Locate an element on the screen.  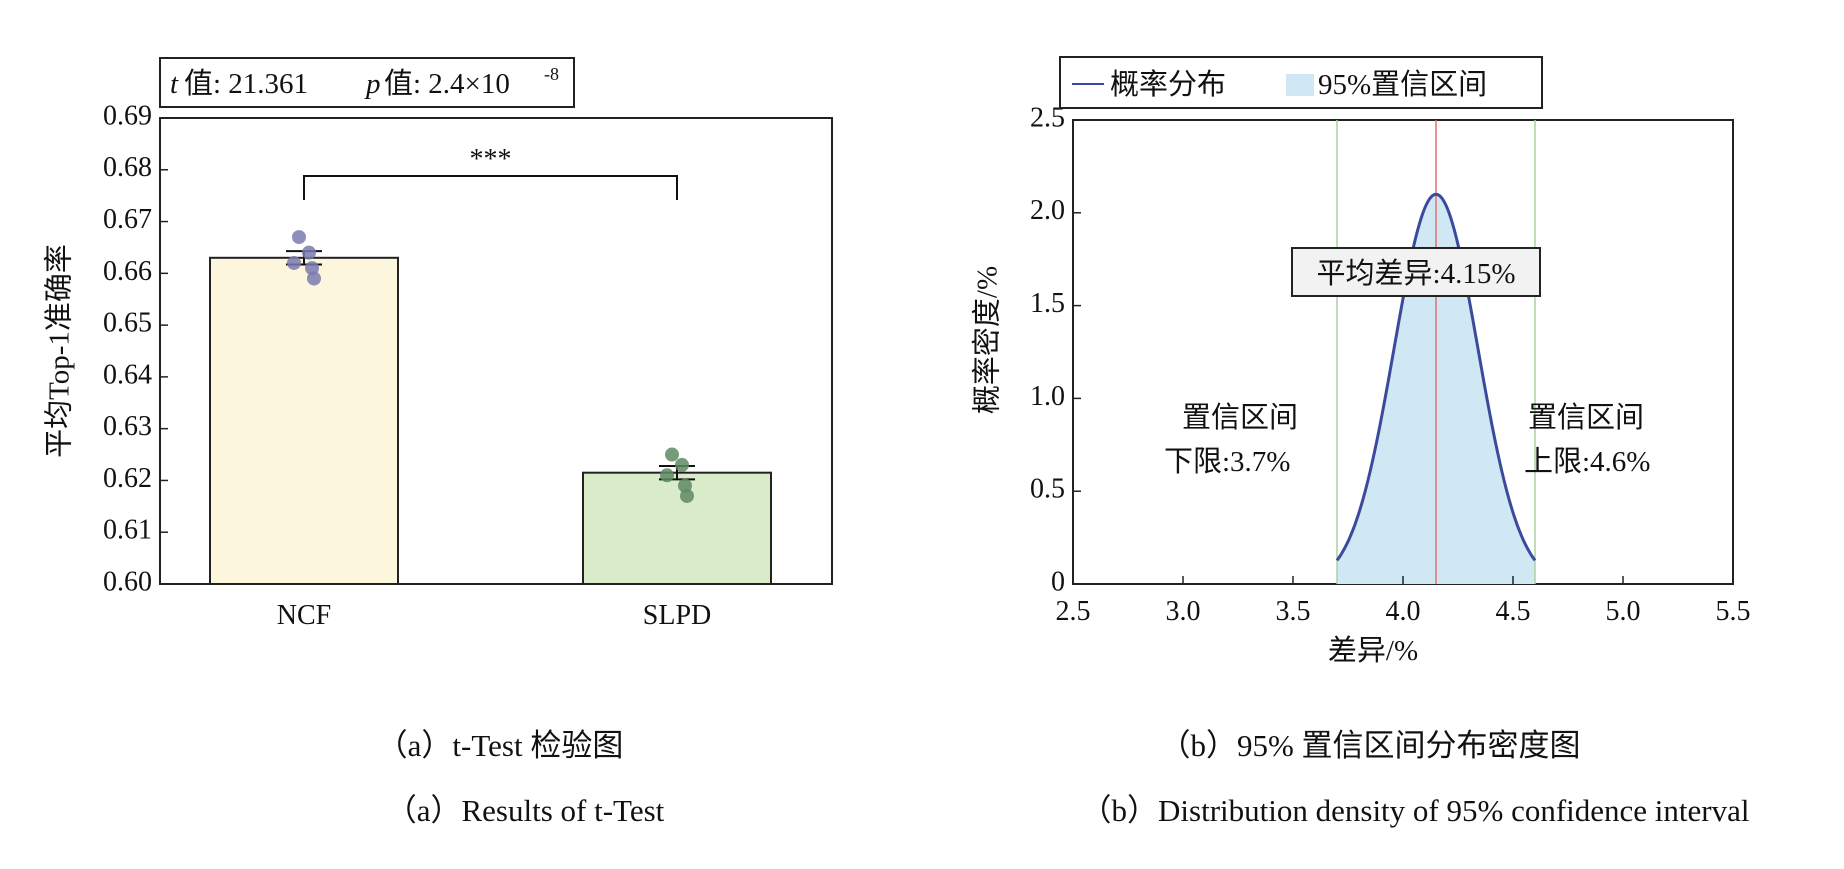
significance-bracket is located at coordinates (490, 187).